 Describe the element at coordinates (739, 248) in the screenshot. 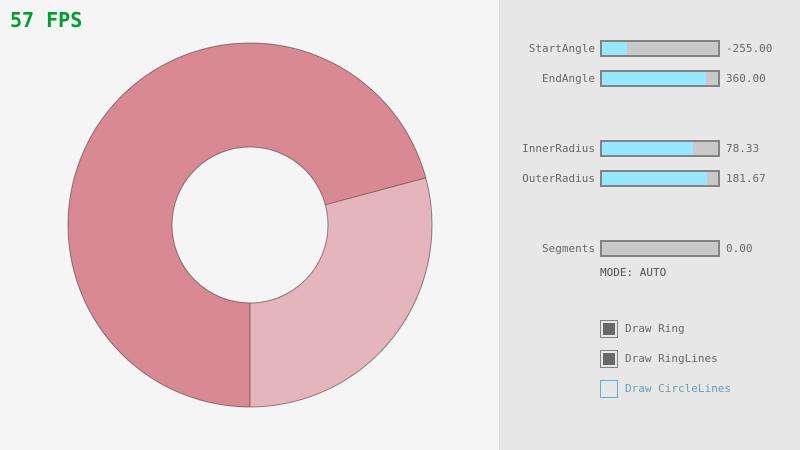

I see `segments-value: 0.00` at that location.